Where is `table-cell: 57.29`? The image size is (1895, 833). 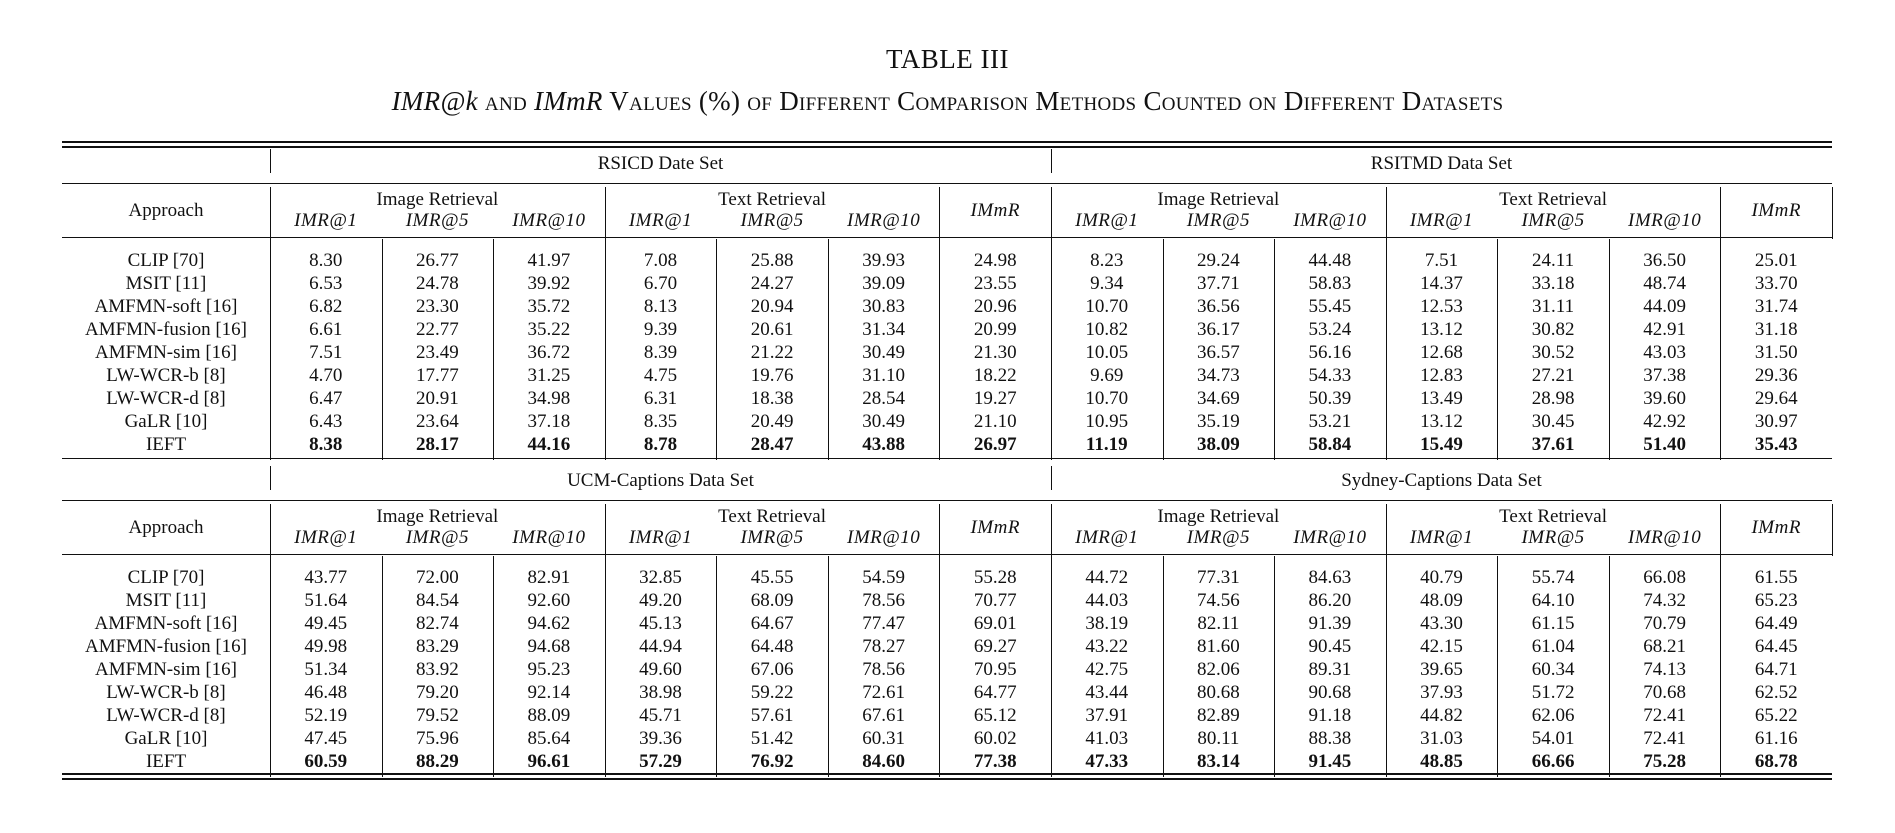 table-cell: 57.29 is located at coordinates (660, 761).